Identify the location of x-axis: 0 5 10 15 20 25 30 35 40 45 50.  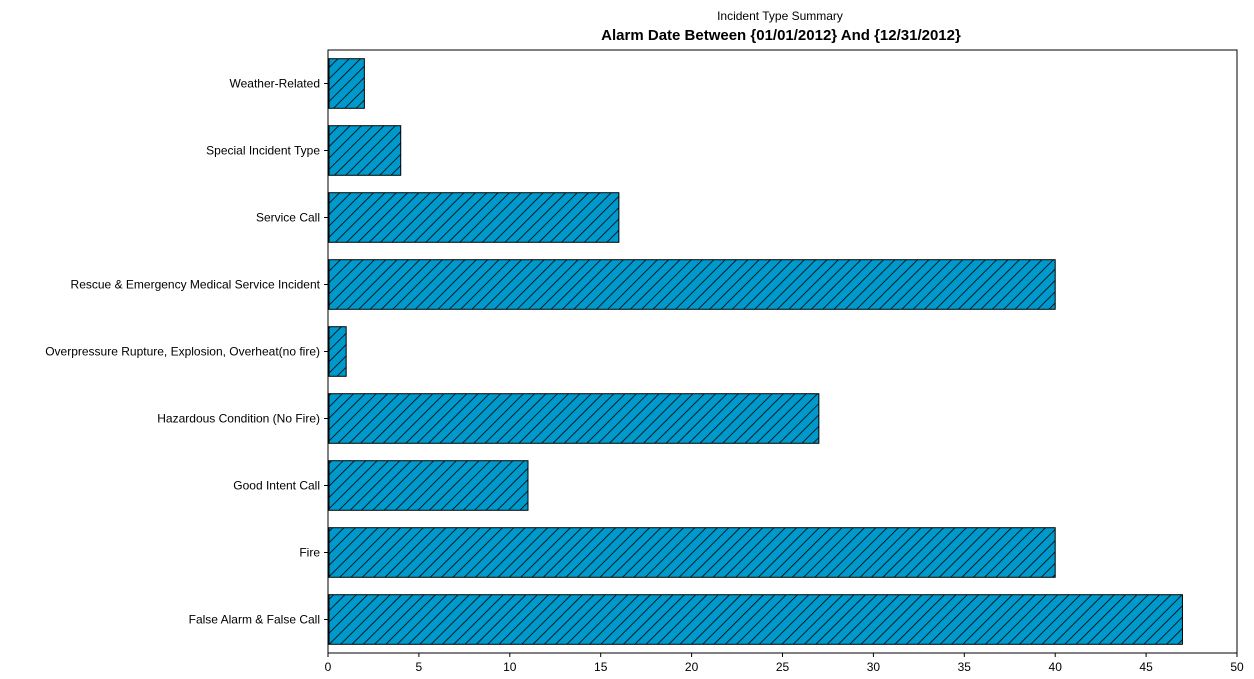
(784, 663).